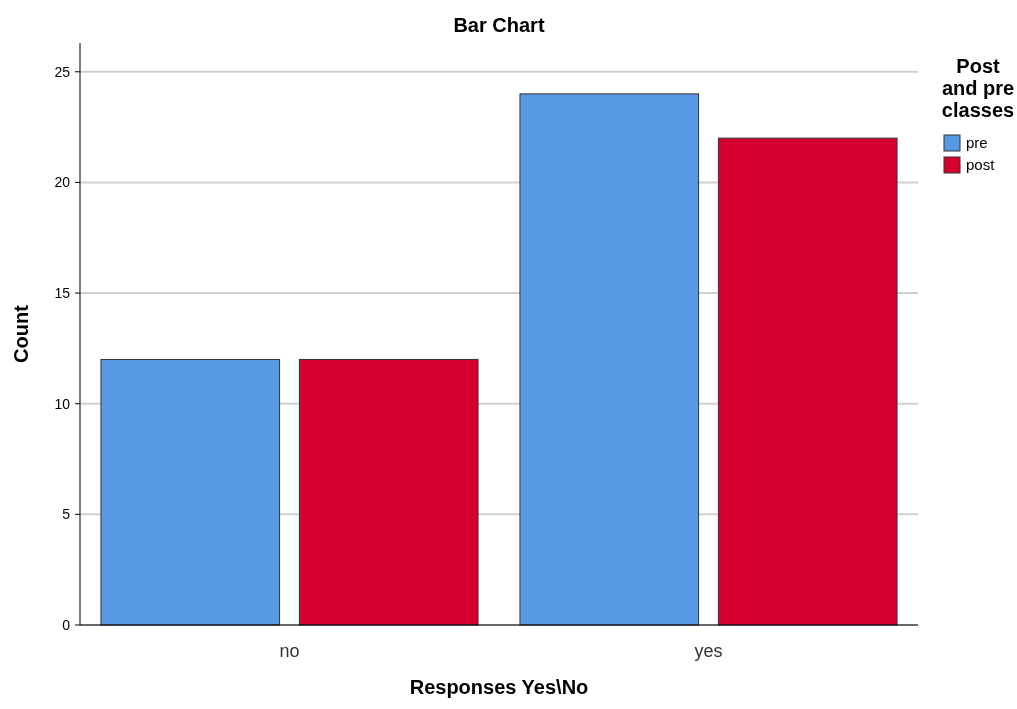 The image size is (1017, 709). What do you see at coordinates (21, 333) in the screenshot?
I see `y-axis-title: Count` at bounding box center [21, 333].